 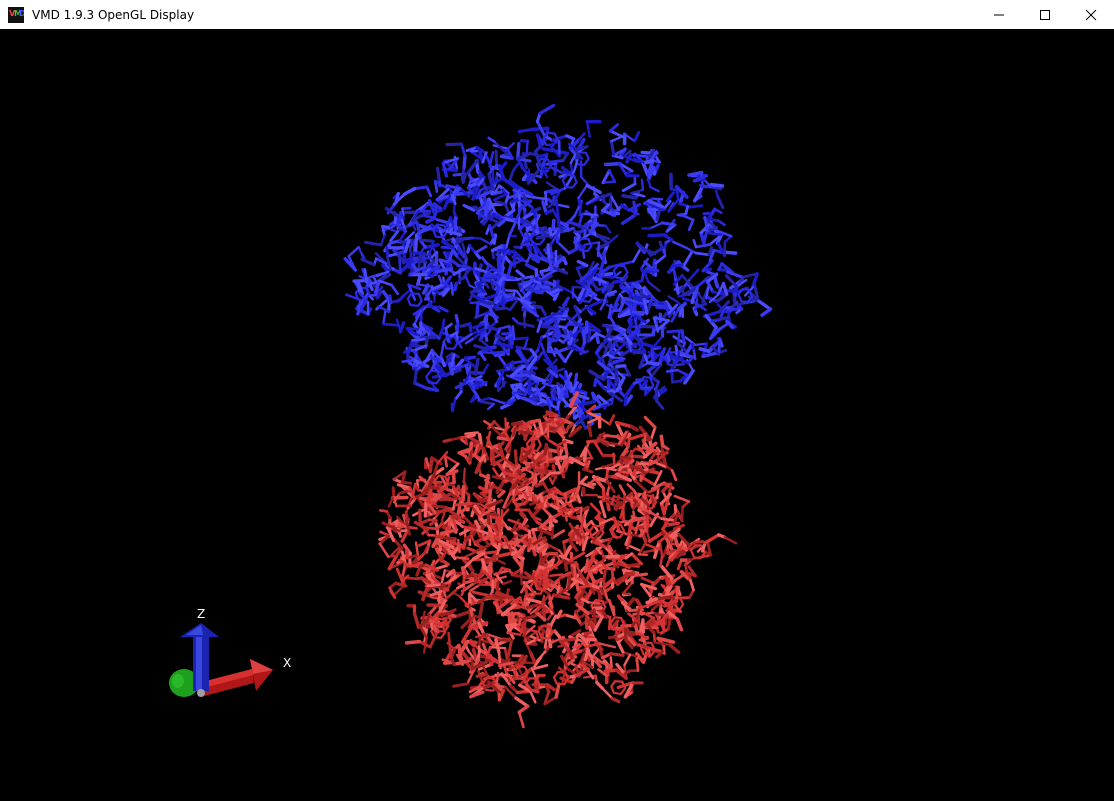 What do you see at coordinates (1091, 14) in the screenshot?
I see `close-button` at bounding box center [1091, 14].